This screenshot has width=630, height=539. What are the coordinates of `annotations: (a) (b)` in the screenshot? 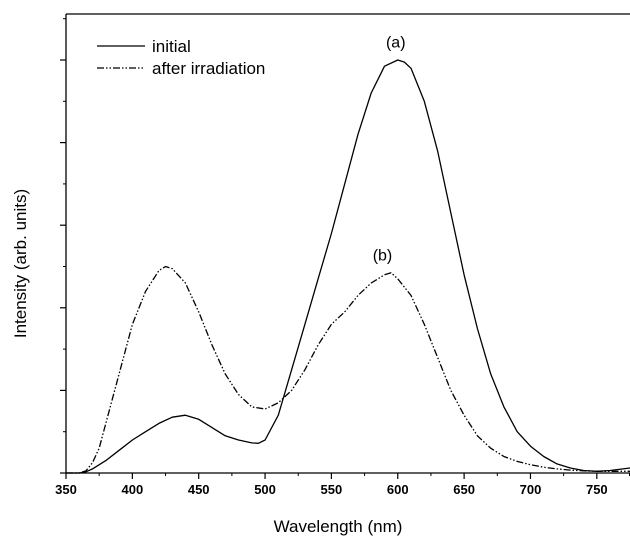 It's located at (389, 150).